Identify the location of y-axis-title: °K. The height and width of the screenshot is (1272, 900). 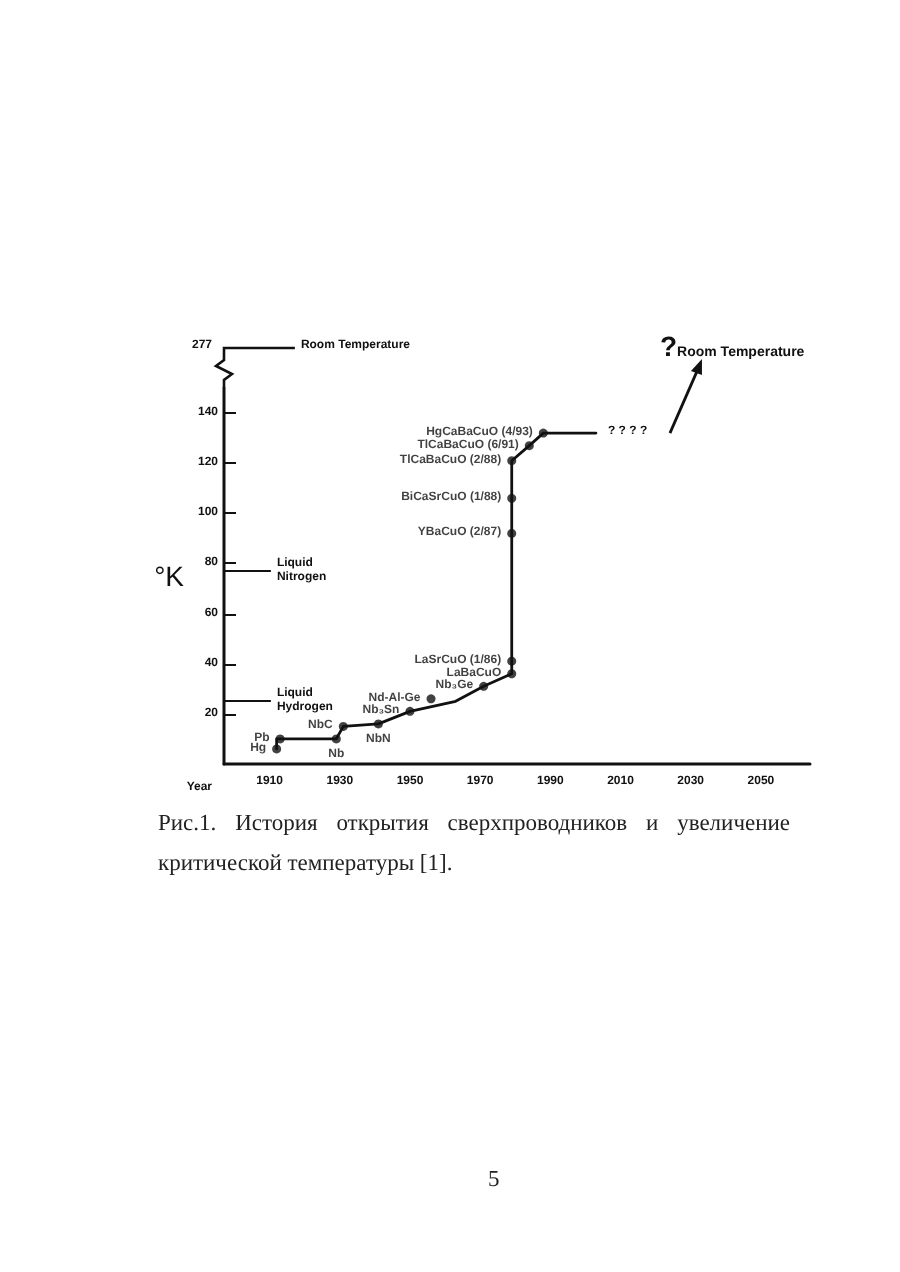
(170, 576).